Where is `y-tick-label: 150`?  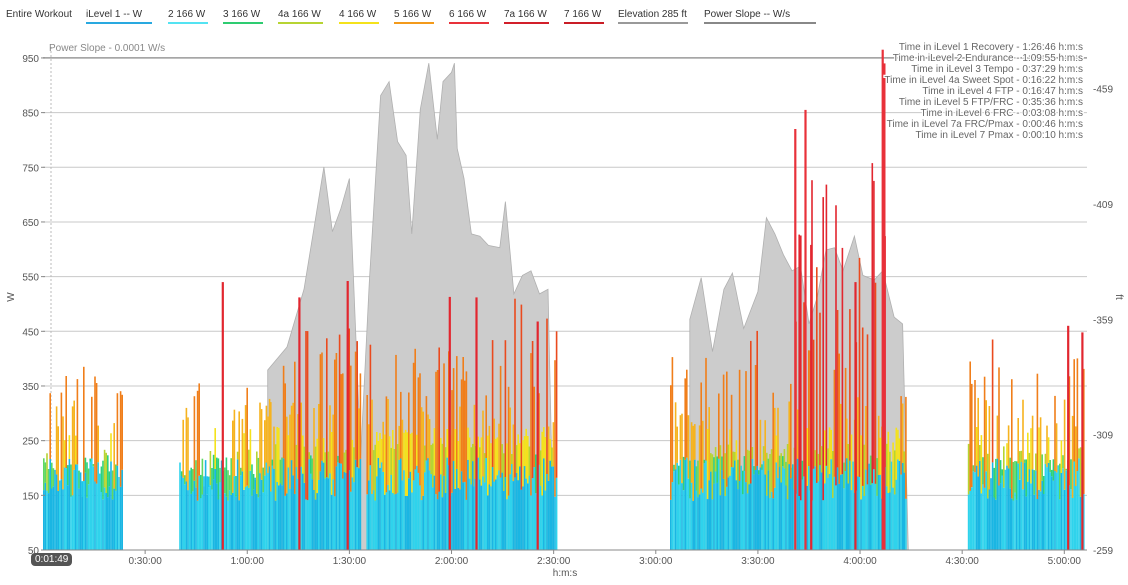
y-tick-label: 150 is located at coordinates (30, 496).